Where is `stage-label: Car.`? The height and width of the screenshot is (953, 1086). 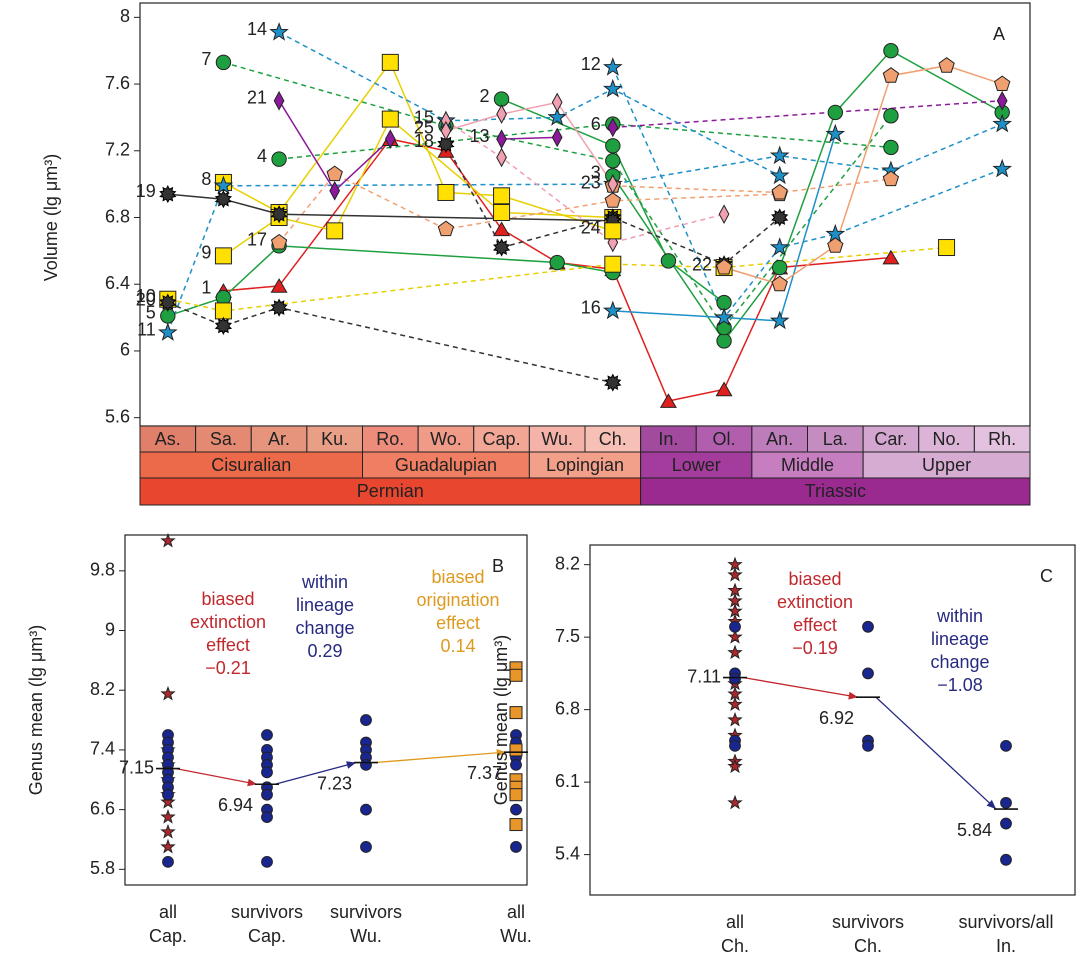
stage-label: Car. is located at coordinates (890, 439).